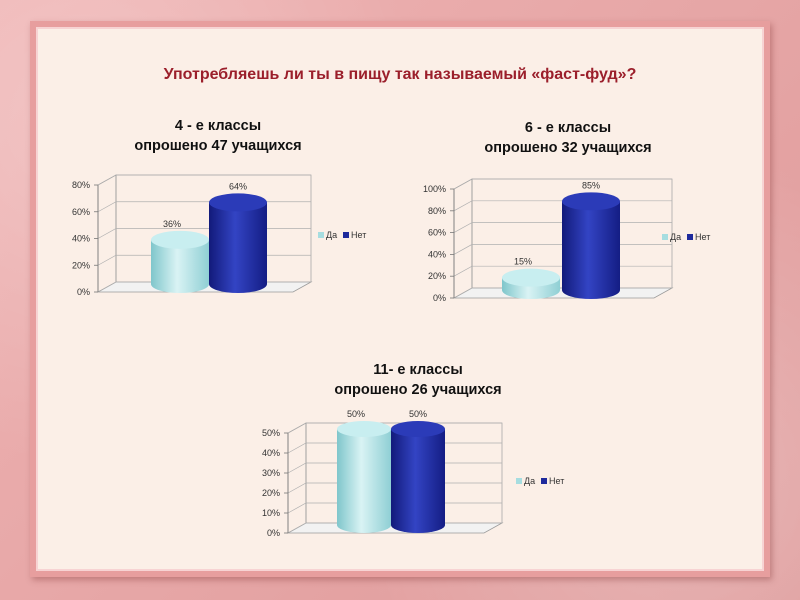 The height and width of the screenshot is (600, 800). I want to click on data-label: 36%, so click(172, 224).